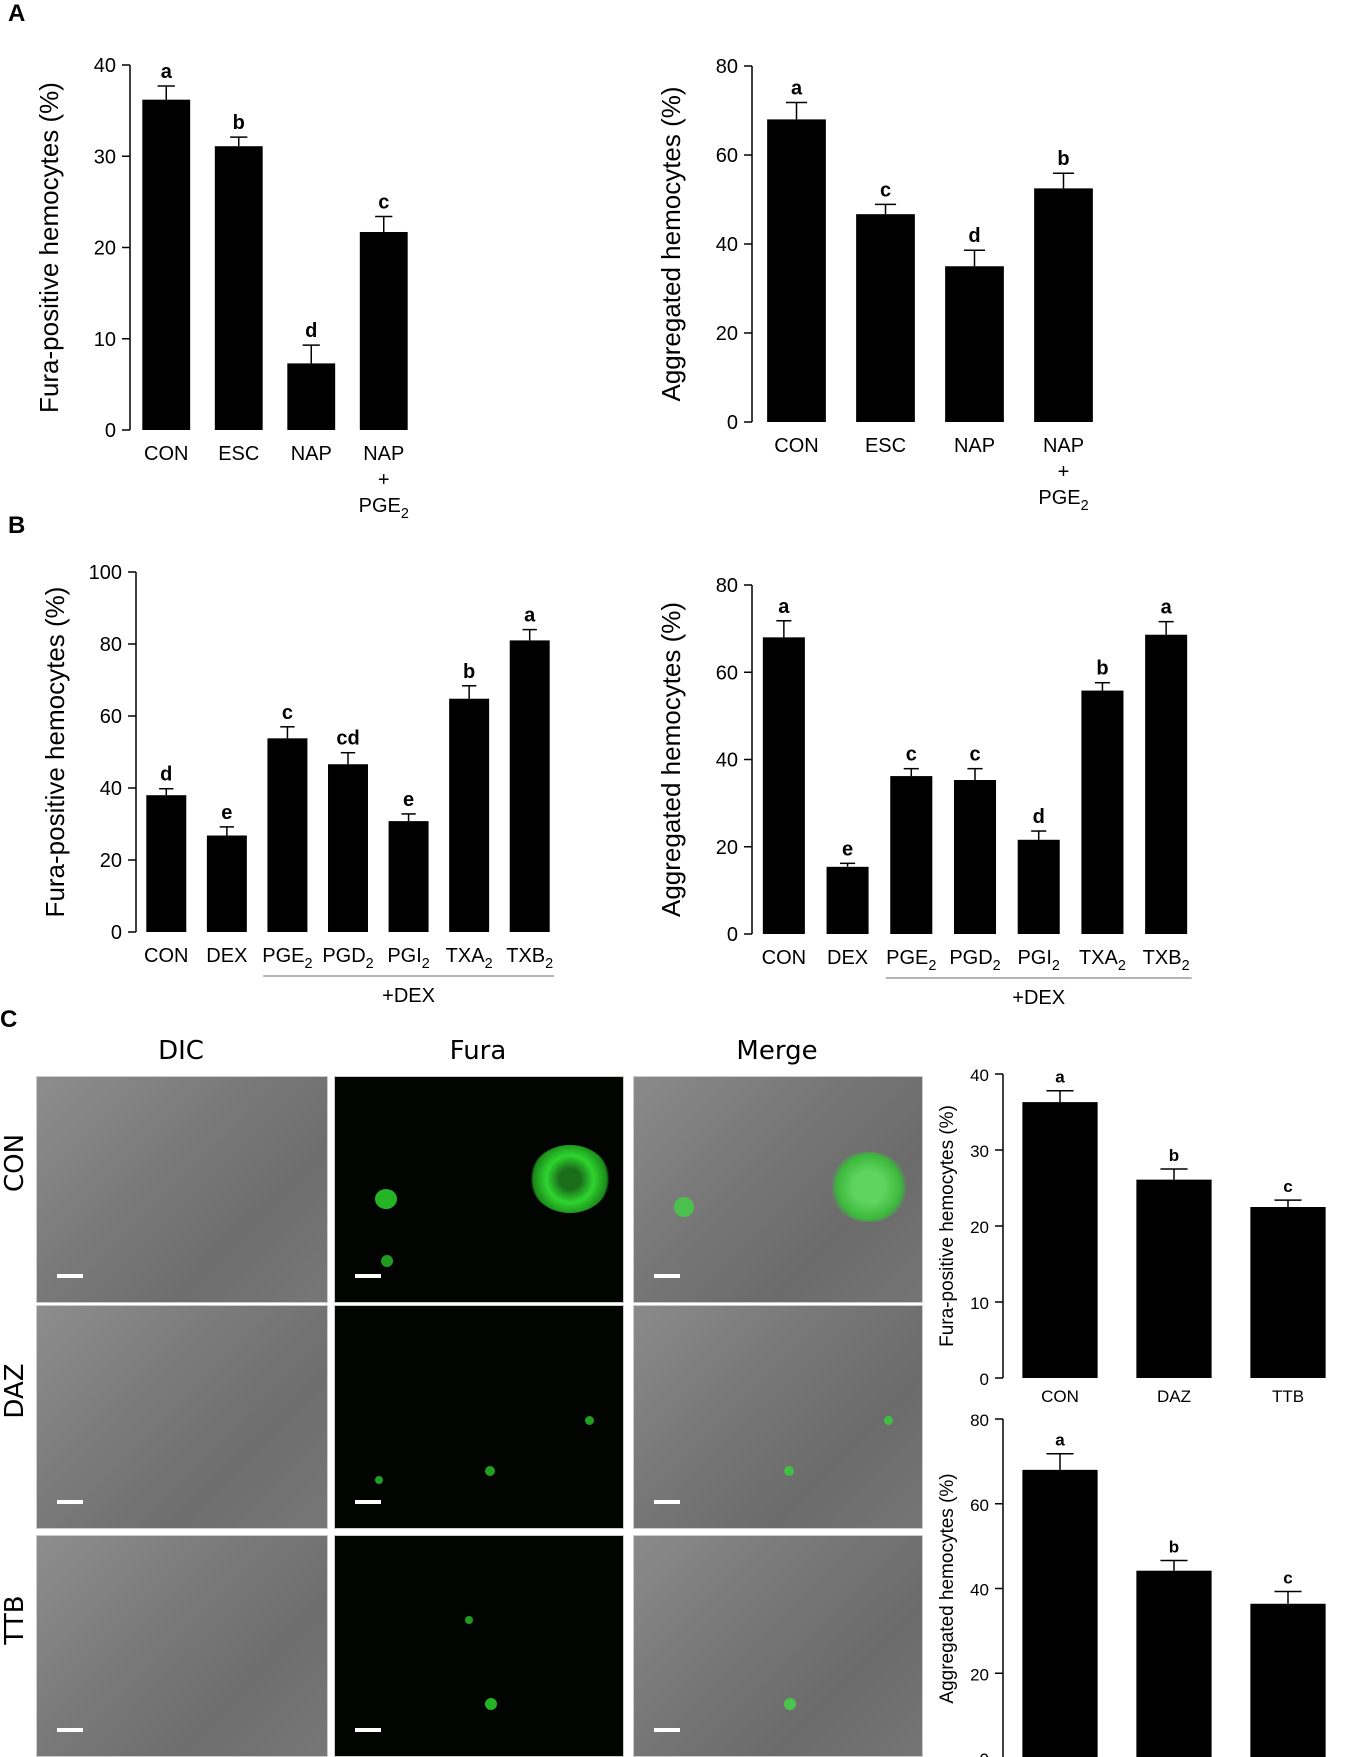 The image size is (1353, 1757). Describe the element at coordinates (777, 1051) in the screenshot. I see `column-header-merge: Merge` at that location.